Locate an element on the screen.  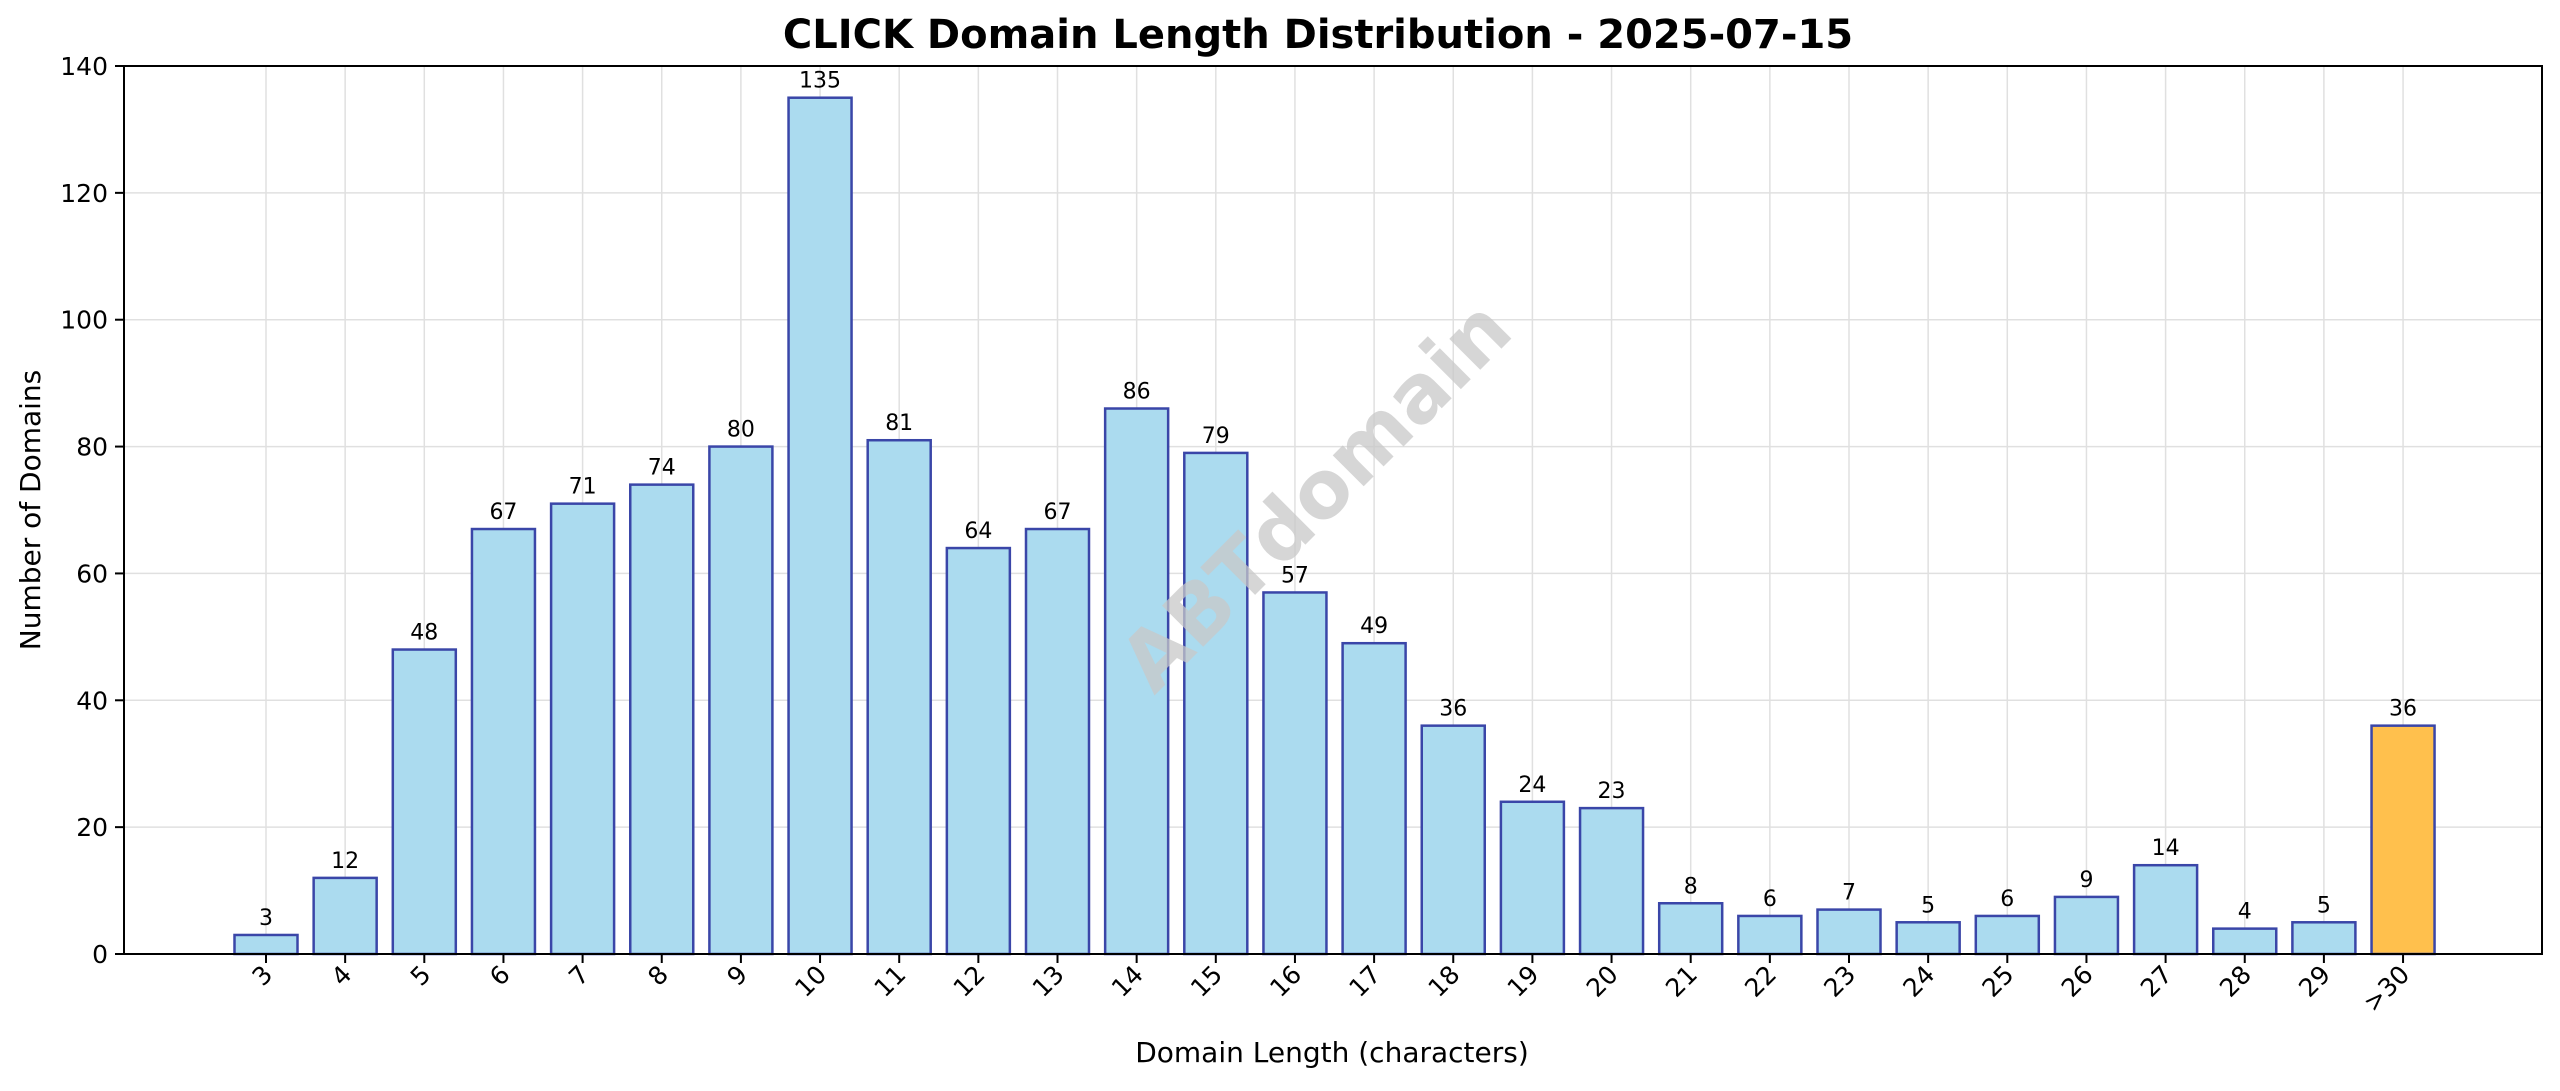
bar-value-label: 81 is located at coordinates (899, 423).